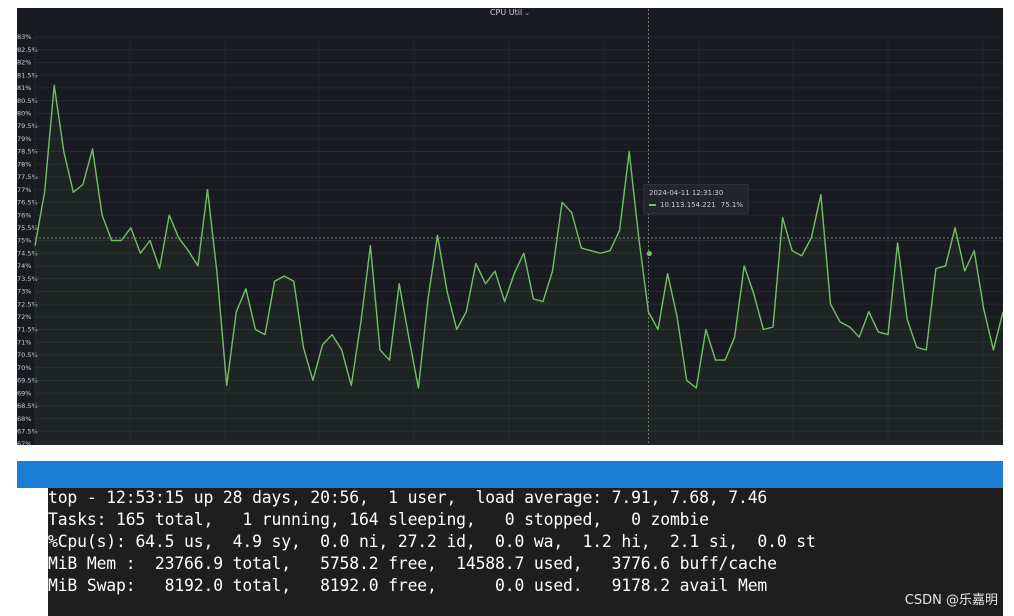 The image size is (1014, 616). I want to click on y-tick-label: 69.5%, so click(27, 381).